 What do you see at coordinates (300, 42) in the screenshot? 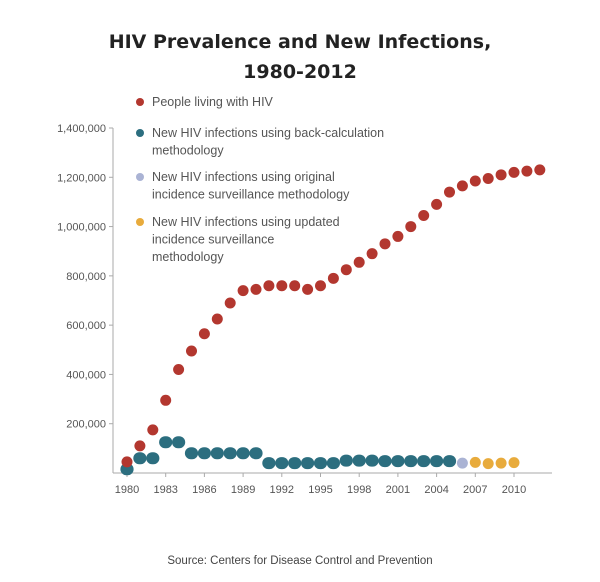
I see `chart-title-line-1: HIV Prevalence and New Infections,` at bounding box center [300, 42].